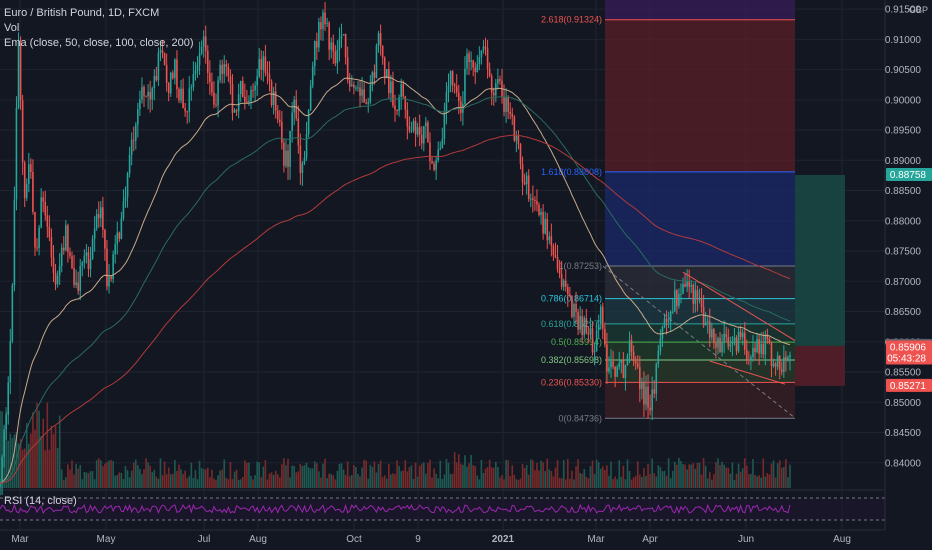 This screenshot has width=932, height=550. Describe the element at coordinates (431, 539) in the screenshot. I see `time-axis: Mar May Jul Aug Oct 9 2021 Mar Apr Jun Aug` at that location.